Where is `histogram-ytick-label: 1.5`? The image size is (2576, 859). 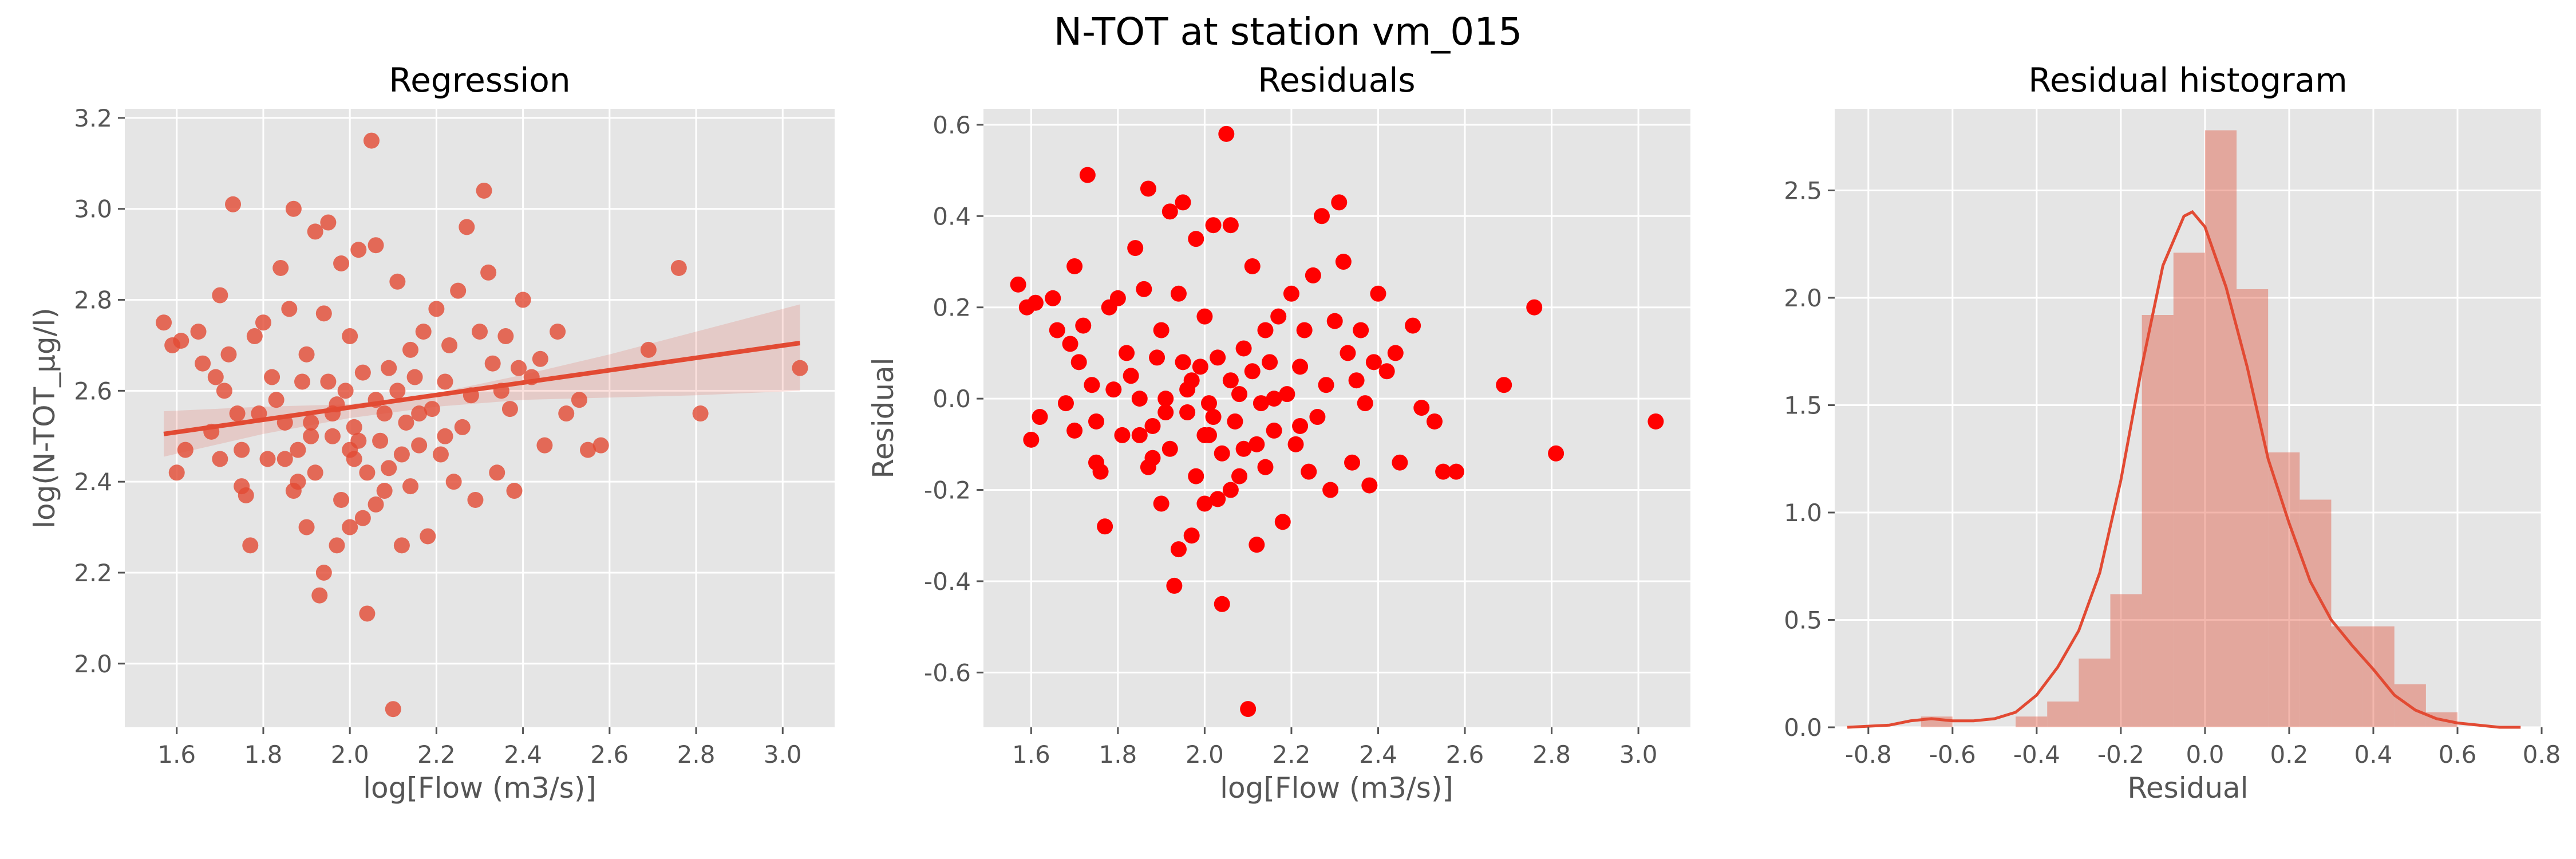
histogram-ytick-label: 1.5 is located at coordinates (1803, 406).